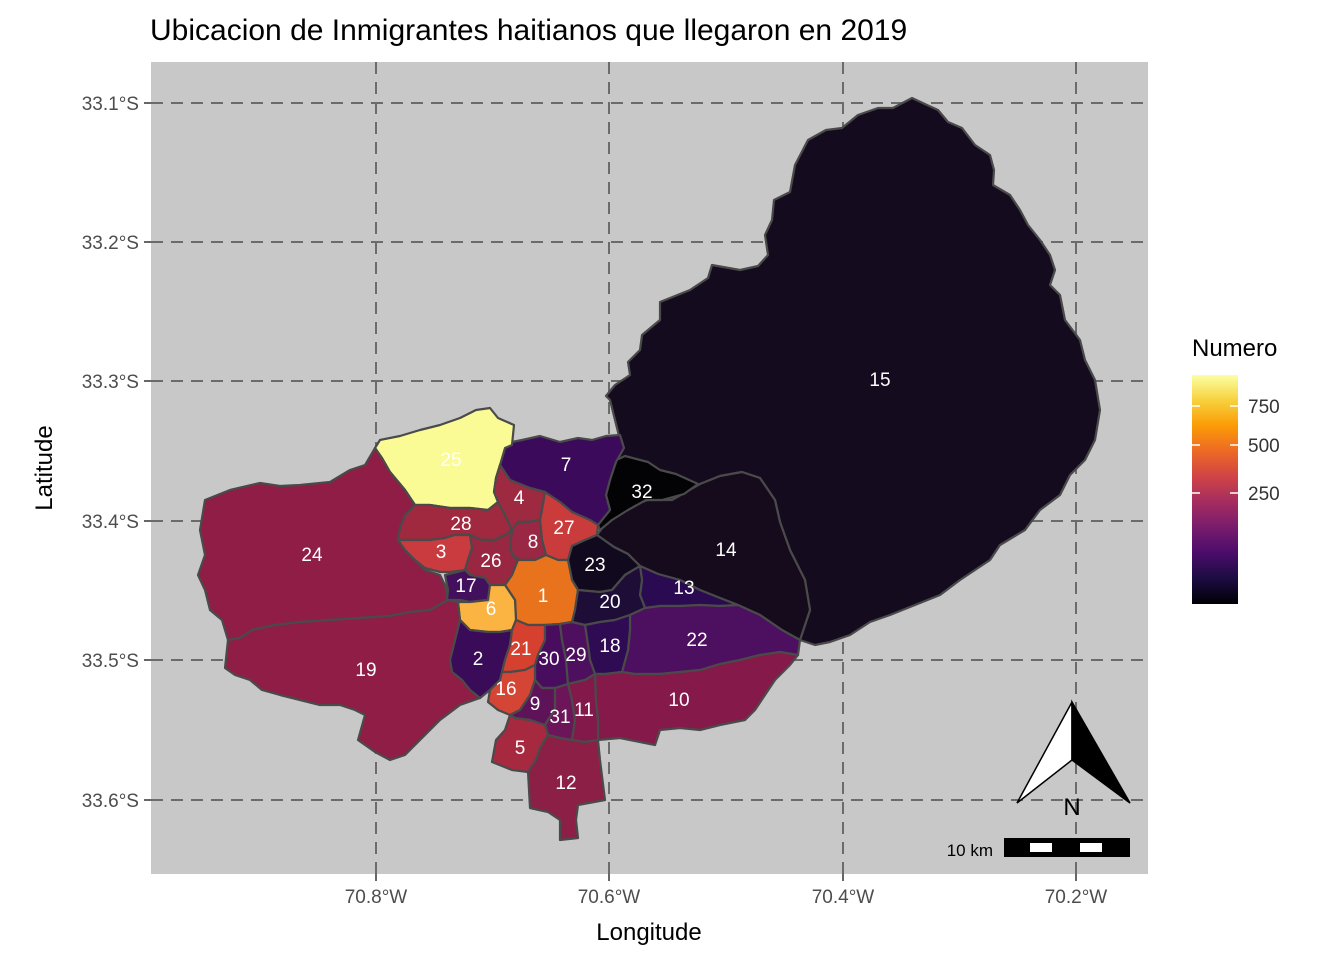 The height and width of the screenshot is (960, 1344). What do you see at coordinates (110, 382) in the screenshot?
I see `y-tick-label-3: 33.3°S` at bounding box center [110, 382].